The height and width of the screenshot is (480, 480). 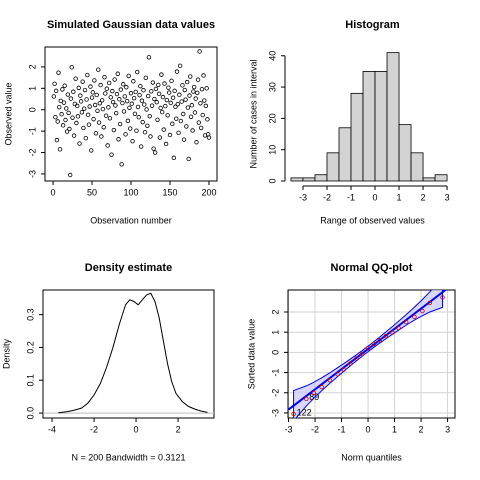 What do you see at coordinates (32, 66) in the screenshot?
I see `y-tick-label: 2` at bounding box center [32, 66].